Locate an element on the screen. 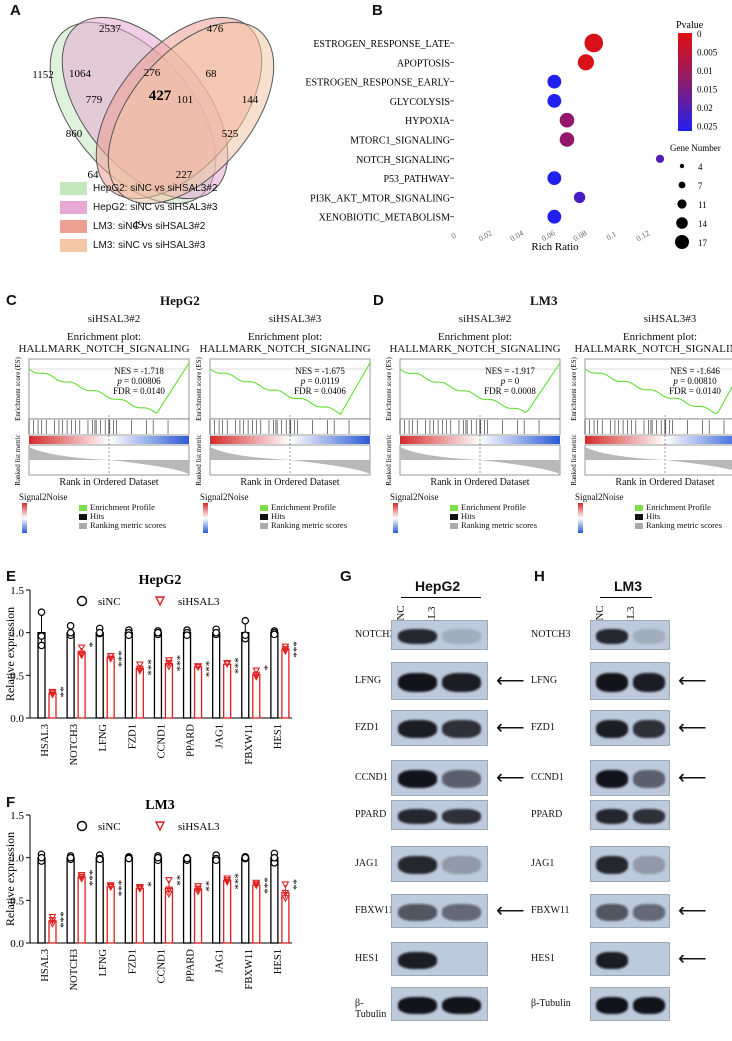  venn-legend-item: LM3: siNC vs siHSAL3#2 is located at coordinates (139, 226).